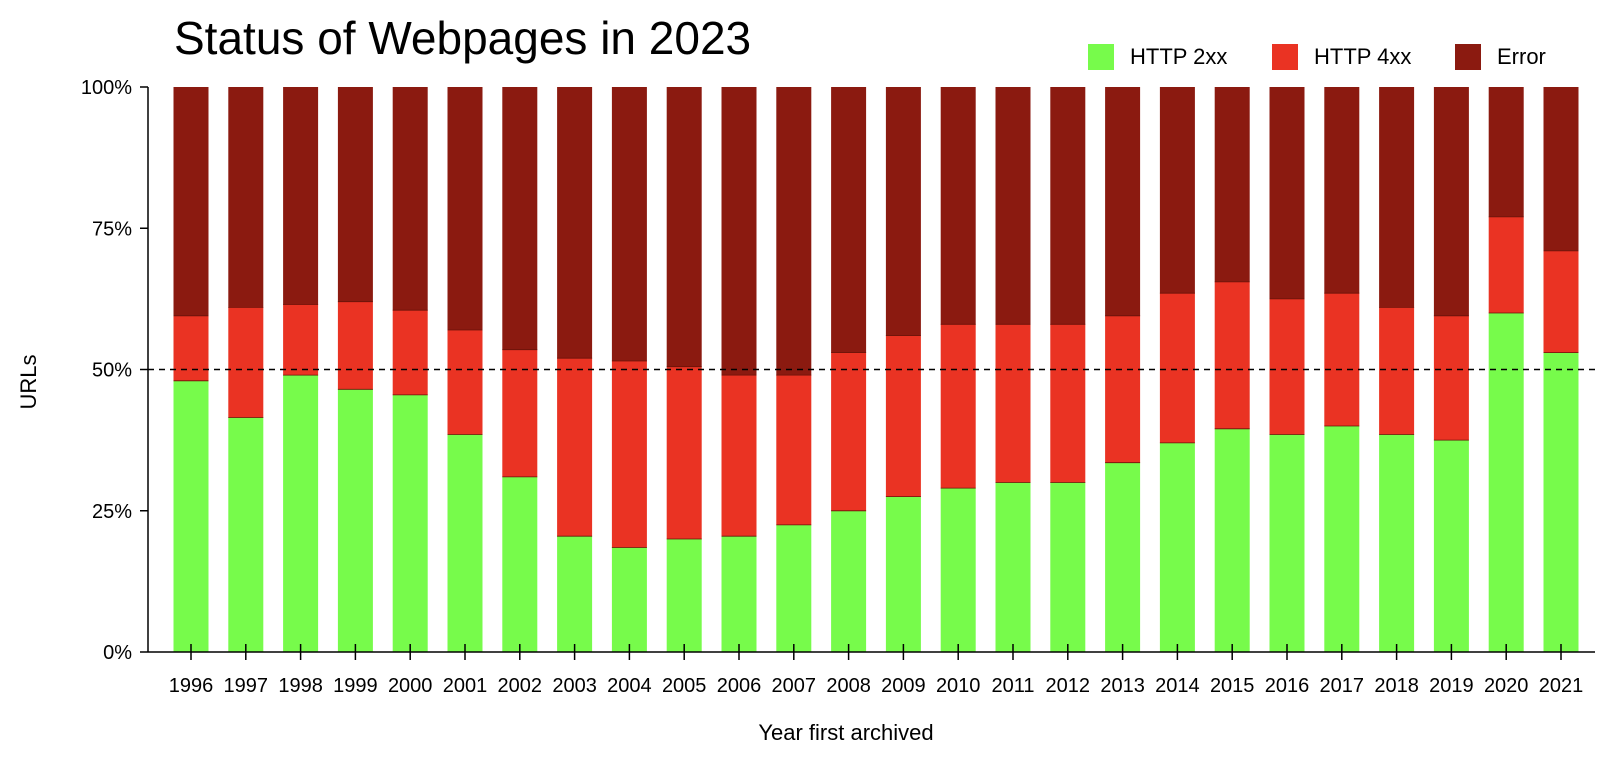 The image size is (1600, 778). What do you see at coordinates (1561, 301) in the screenshot?
I see `bar-http-4xx-2021` at bounding box center [1561, 301].